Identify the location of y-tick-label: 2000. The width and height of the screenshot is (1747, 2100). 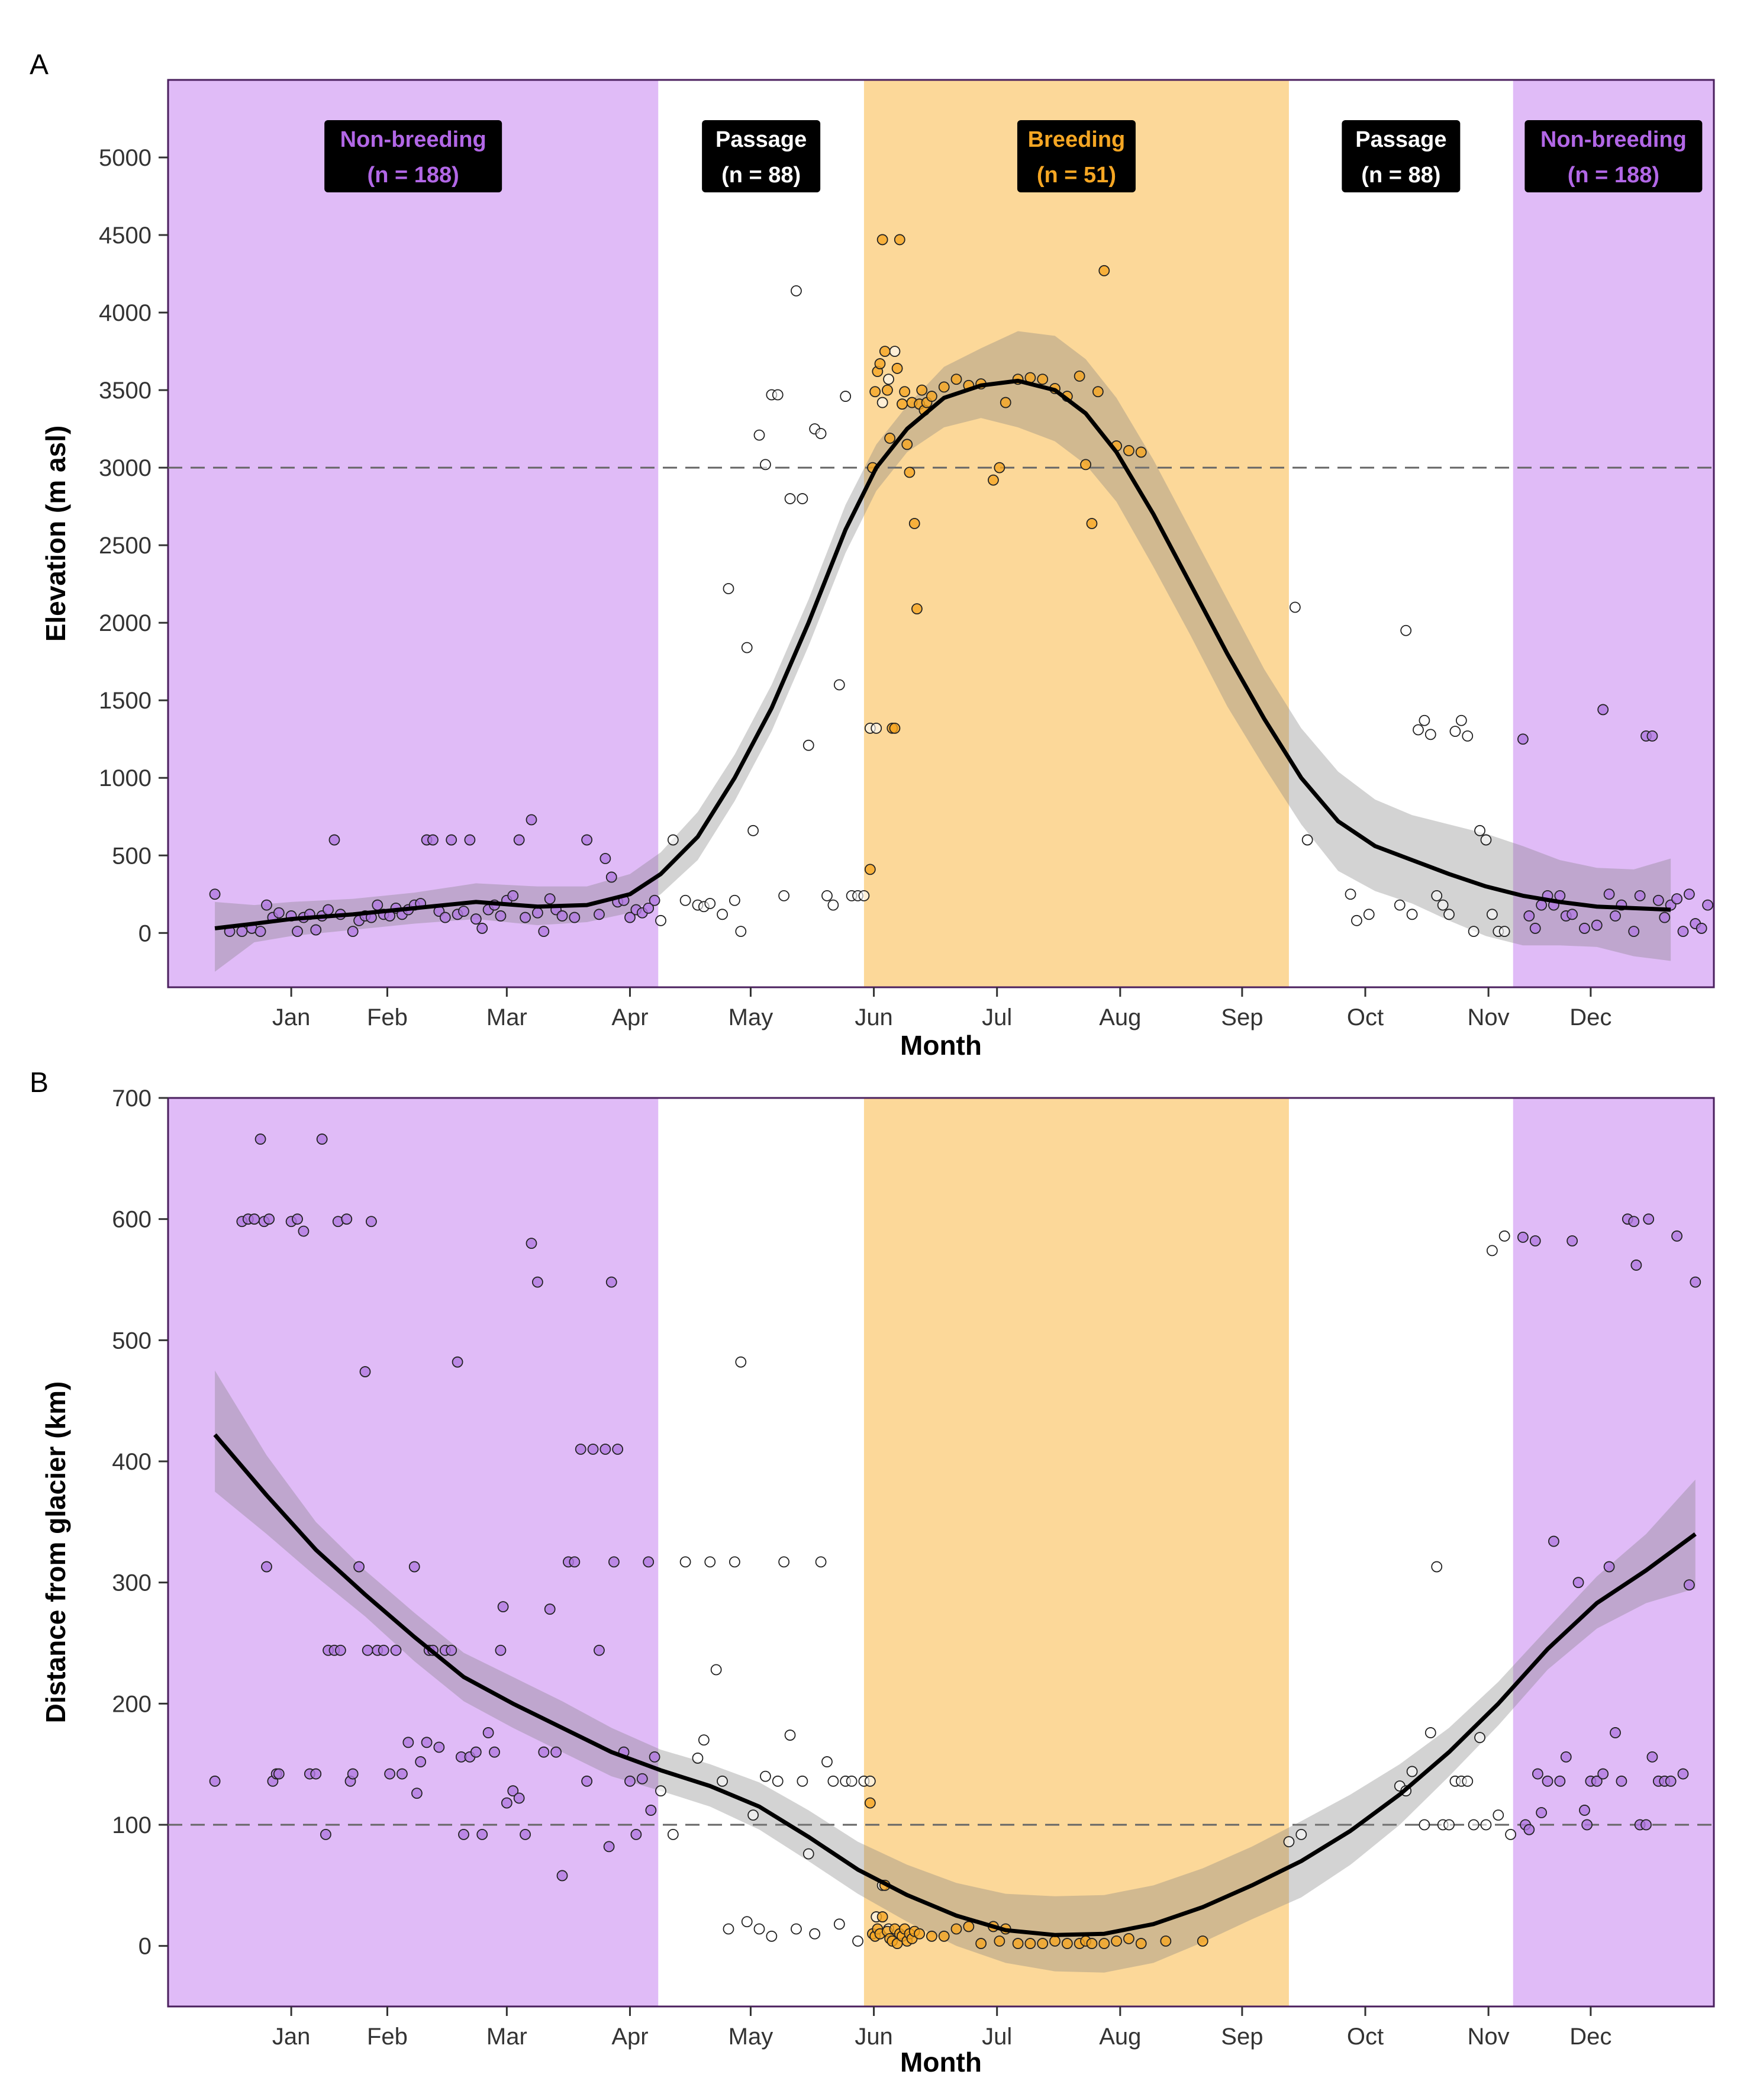
(125, 623).